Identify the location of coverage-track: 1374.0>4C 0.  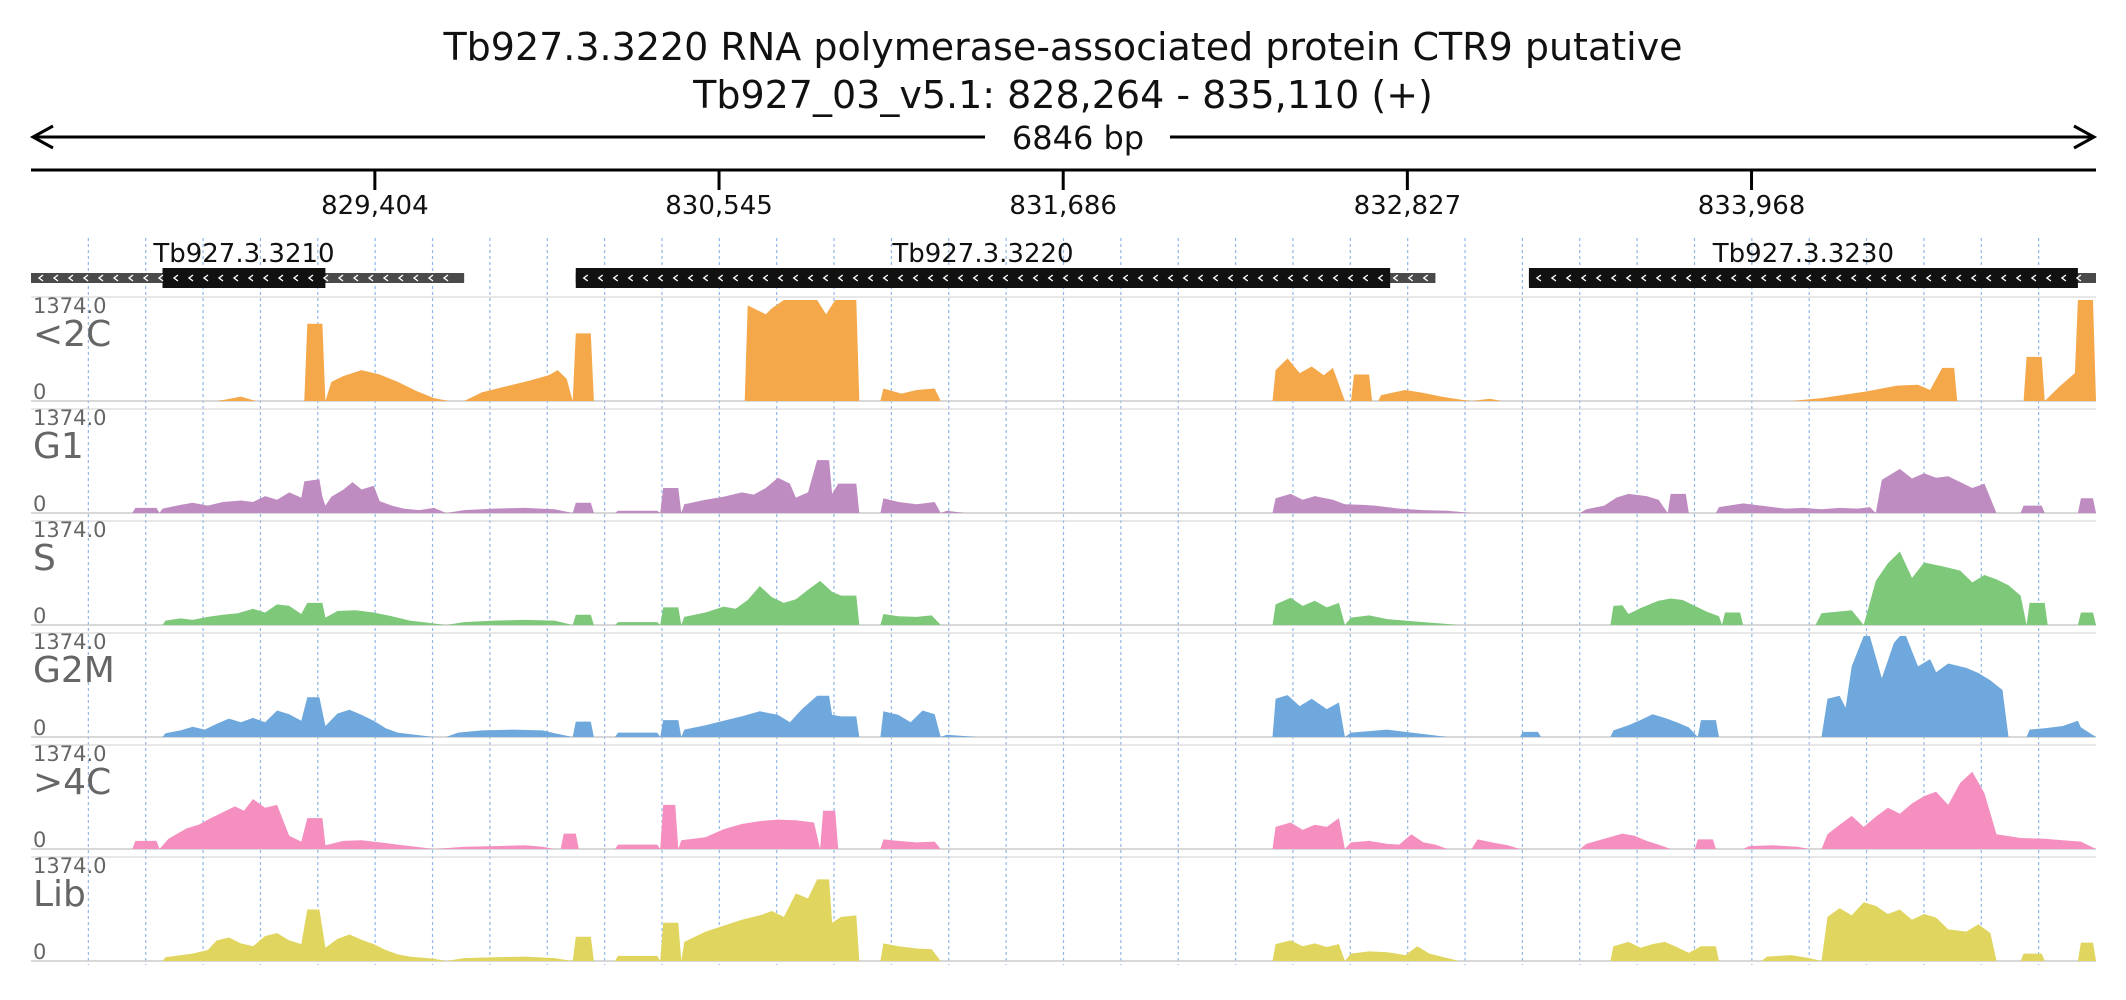
(1063, 797).